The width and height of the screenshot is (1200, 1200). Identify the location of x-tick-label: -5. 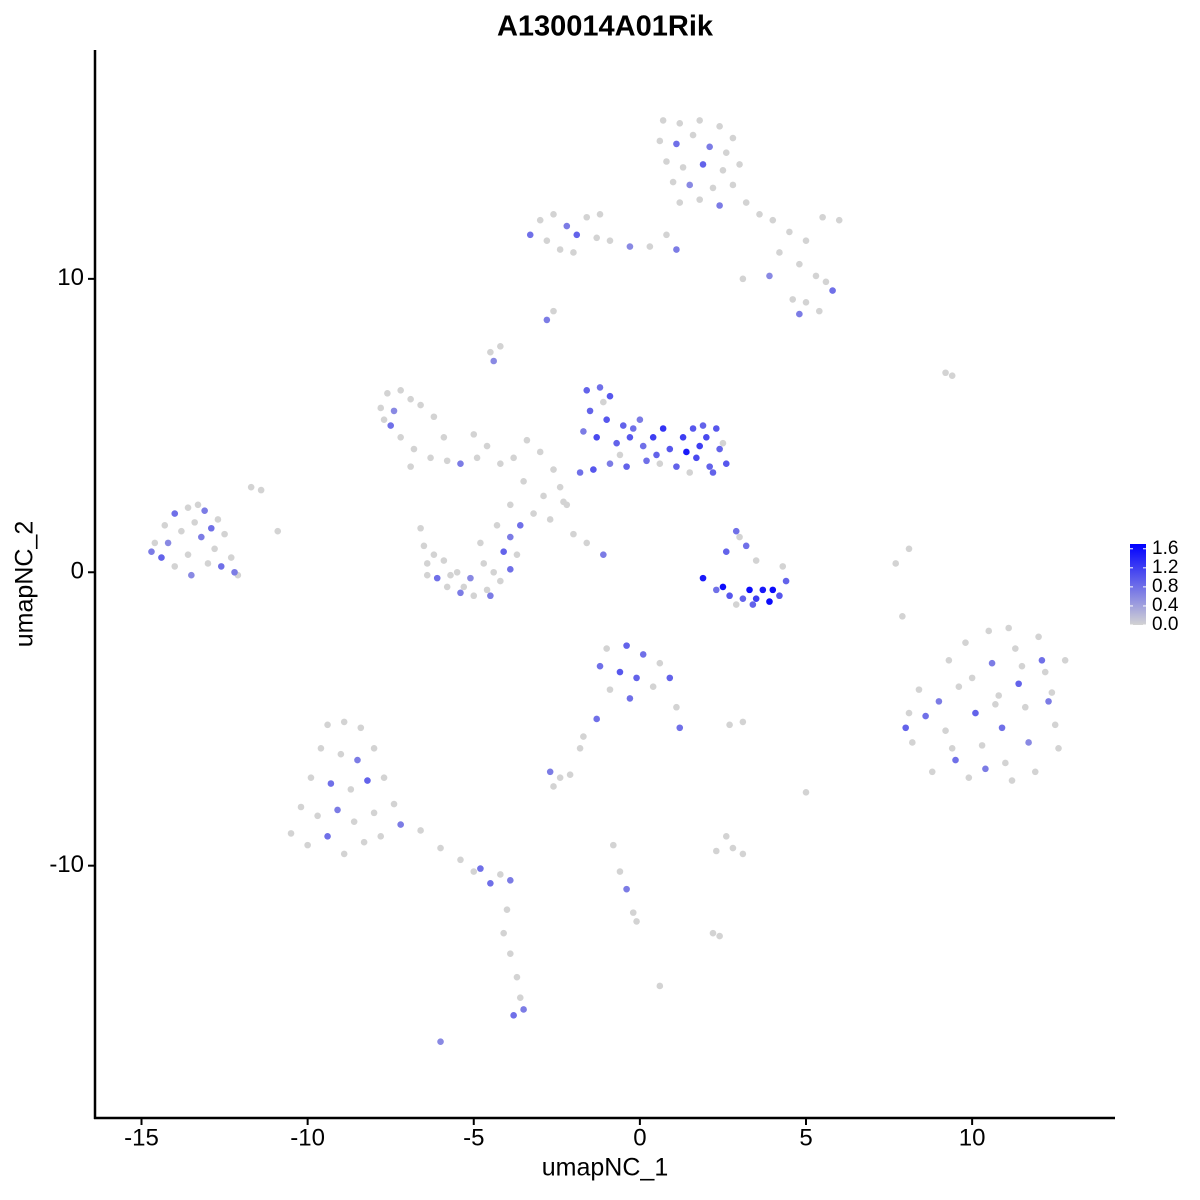
(473, 1137).